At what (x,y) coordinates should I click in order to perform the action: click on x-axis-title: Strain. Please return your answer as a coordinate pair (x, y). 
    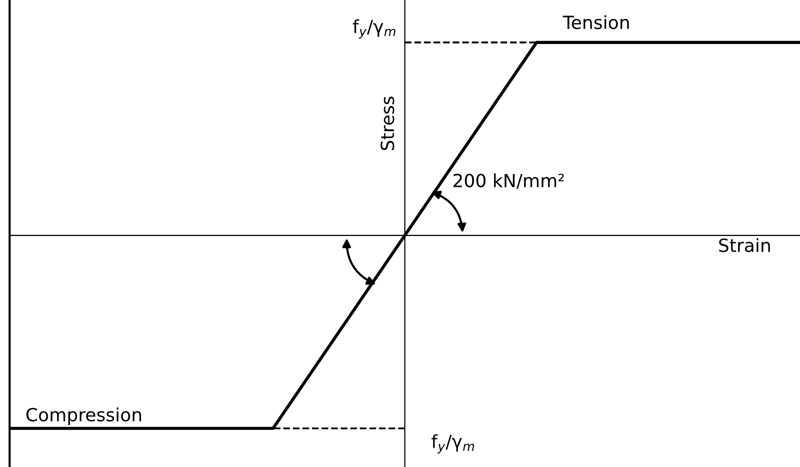
    Looking at the image, I should click on (744, 245).